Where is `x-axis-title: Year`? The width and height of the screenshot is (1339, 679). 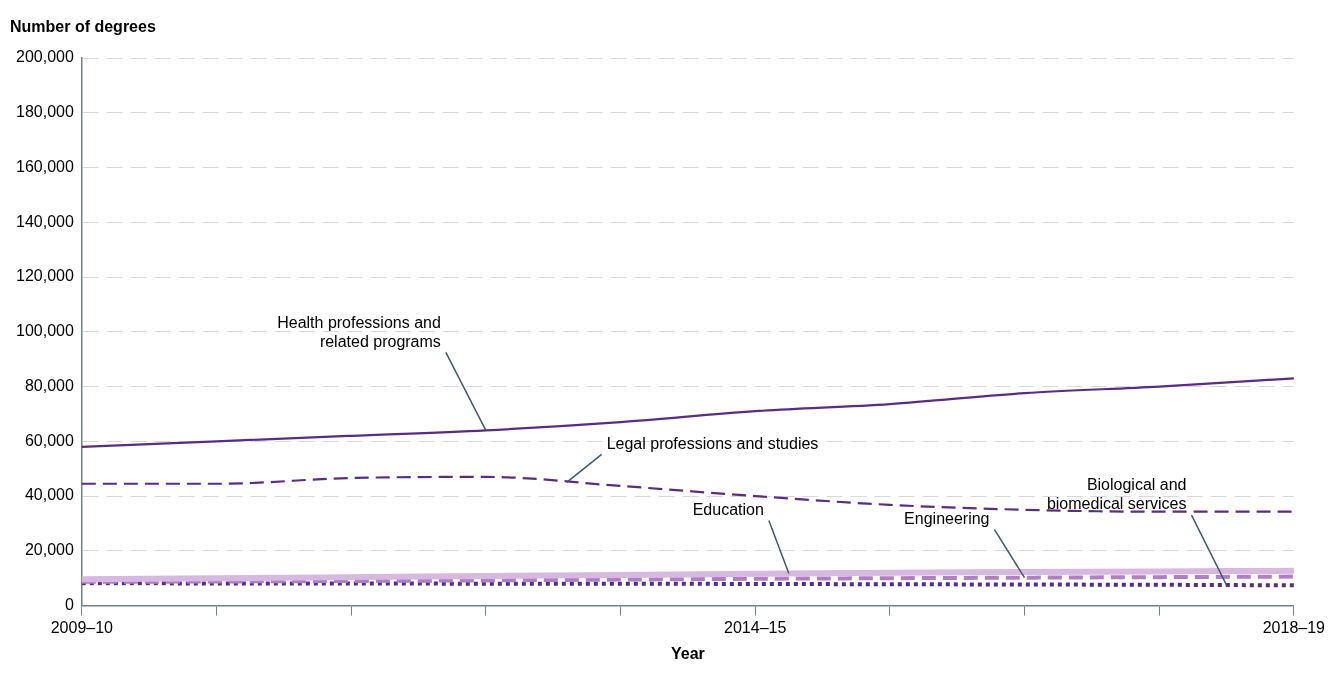 x-axis-title: Year is located at coordinates (687, 653).